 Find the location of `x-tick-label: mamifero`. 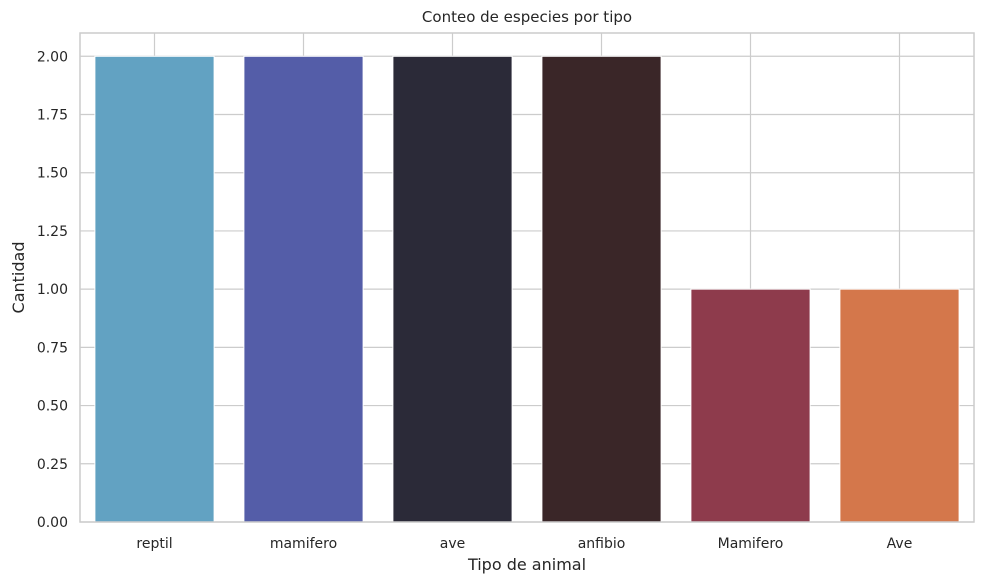

x-tick-label: mamifero is located at coordinates (303, 544).